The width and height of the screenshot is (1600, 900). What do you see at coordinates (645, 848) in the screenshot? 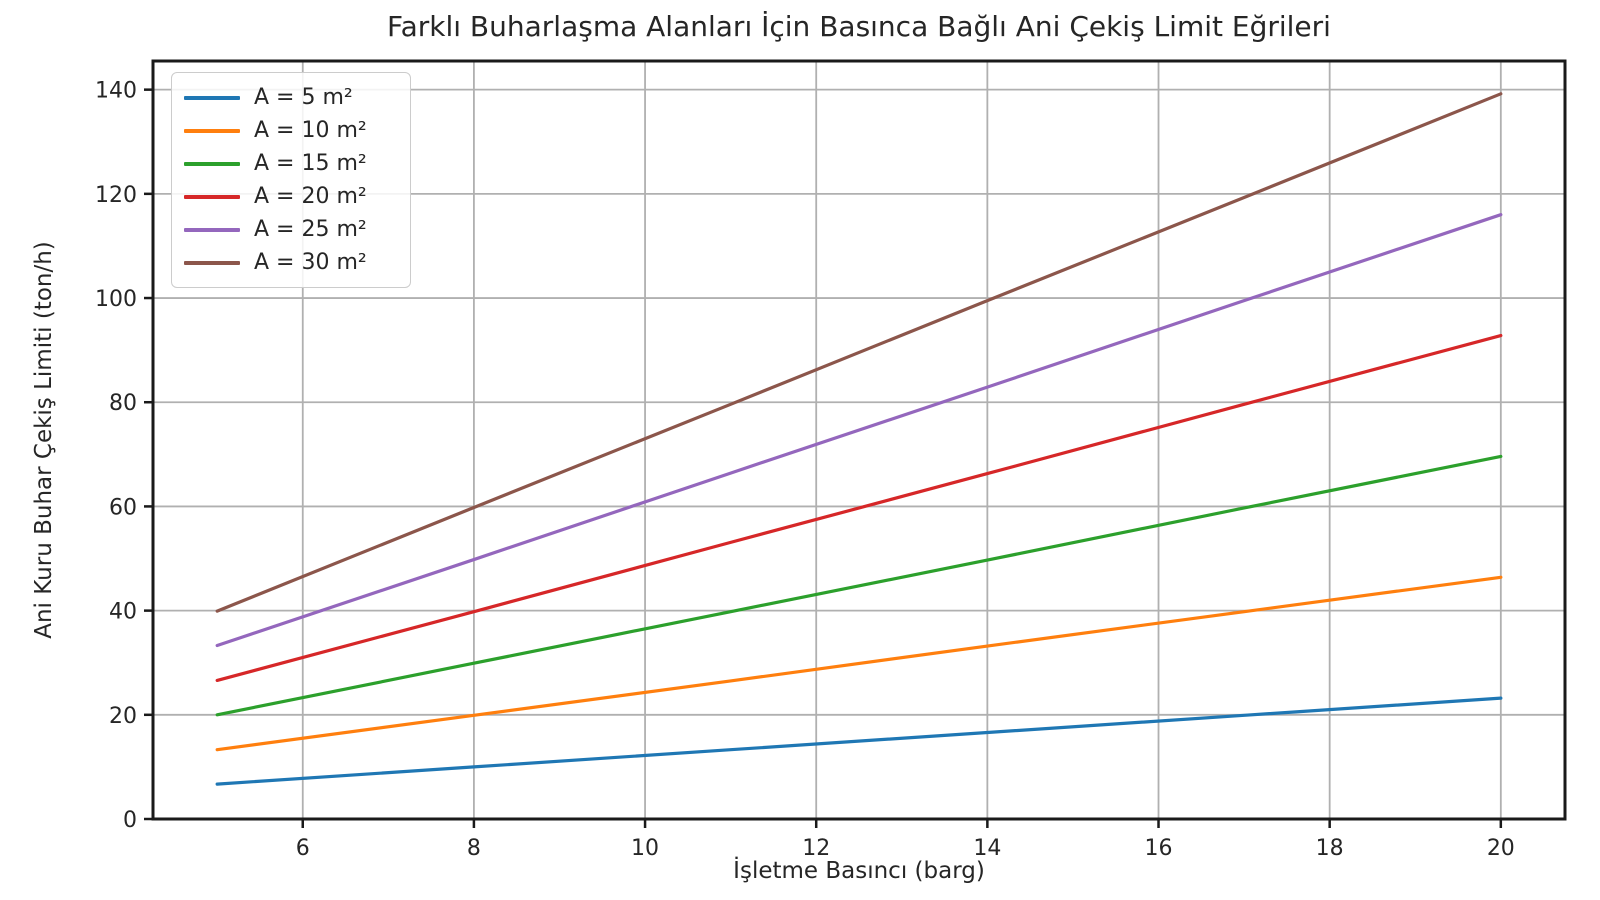
I see `x-tick-label: 10` at bounding box center [645, 848].